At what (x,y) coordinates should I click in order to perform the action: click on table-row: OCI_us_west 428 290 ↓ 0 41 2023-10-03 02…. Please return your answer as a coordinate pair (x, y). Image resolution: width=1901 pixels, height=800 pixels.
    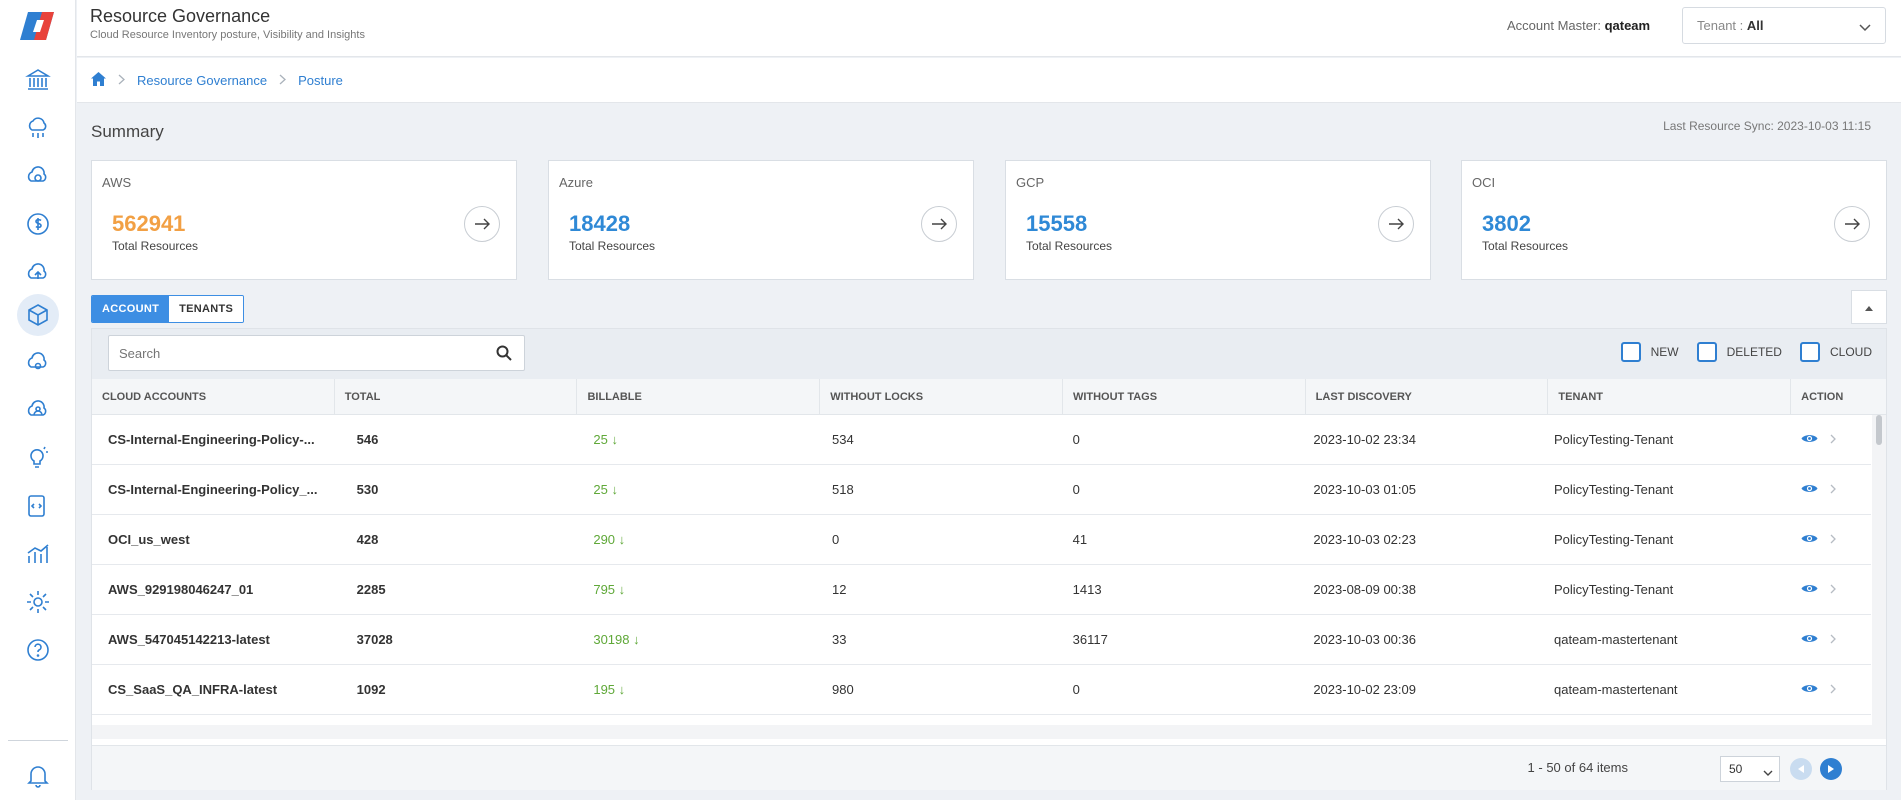
    Looking at the image, I should click on (981, 540).